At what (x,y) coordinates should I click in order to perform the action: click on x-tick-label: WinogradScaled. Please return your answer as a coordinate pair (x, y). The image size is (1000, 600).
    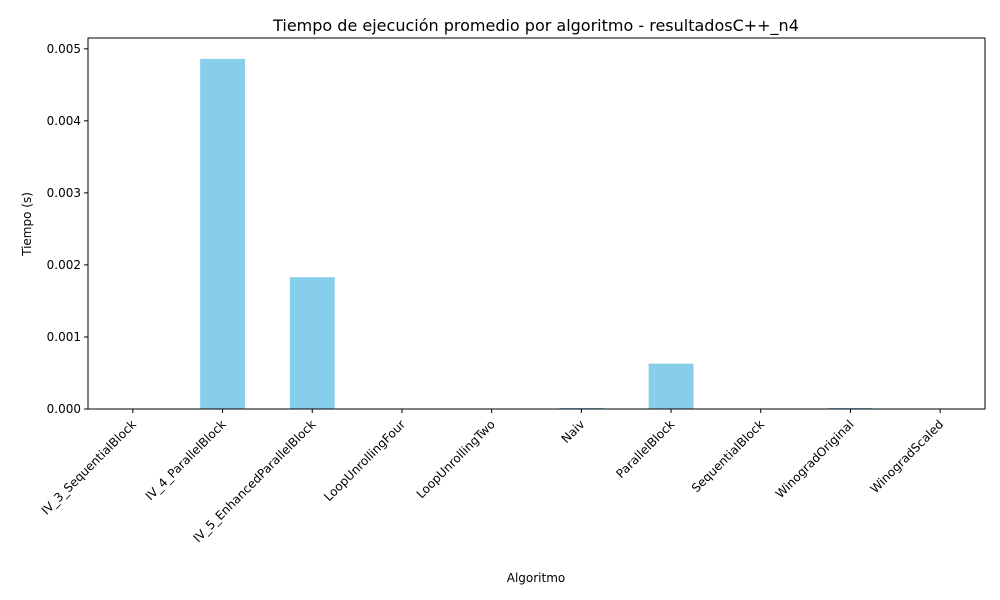
    Looking at the image, I should click on (907, 456).